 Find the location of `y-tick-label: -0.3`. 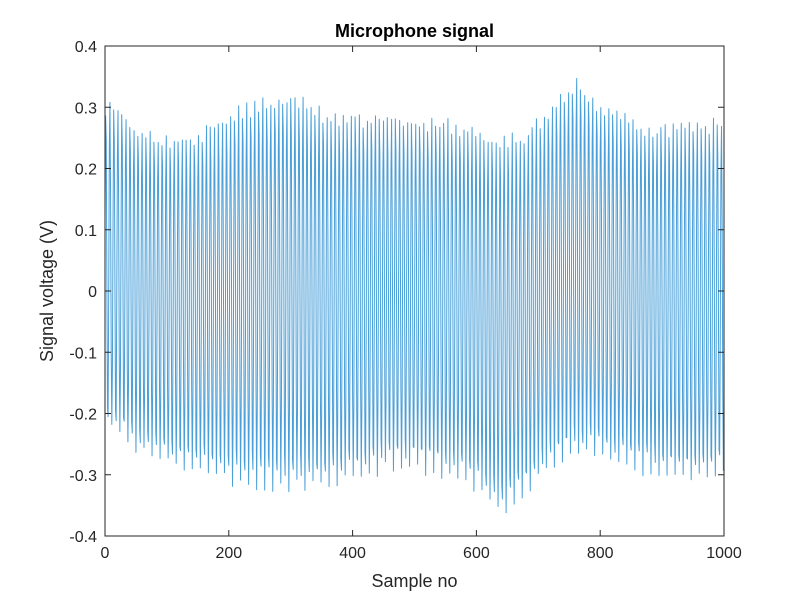

y-tick-label: -0.3 is located at coordinates (83, 476).